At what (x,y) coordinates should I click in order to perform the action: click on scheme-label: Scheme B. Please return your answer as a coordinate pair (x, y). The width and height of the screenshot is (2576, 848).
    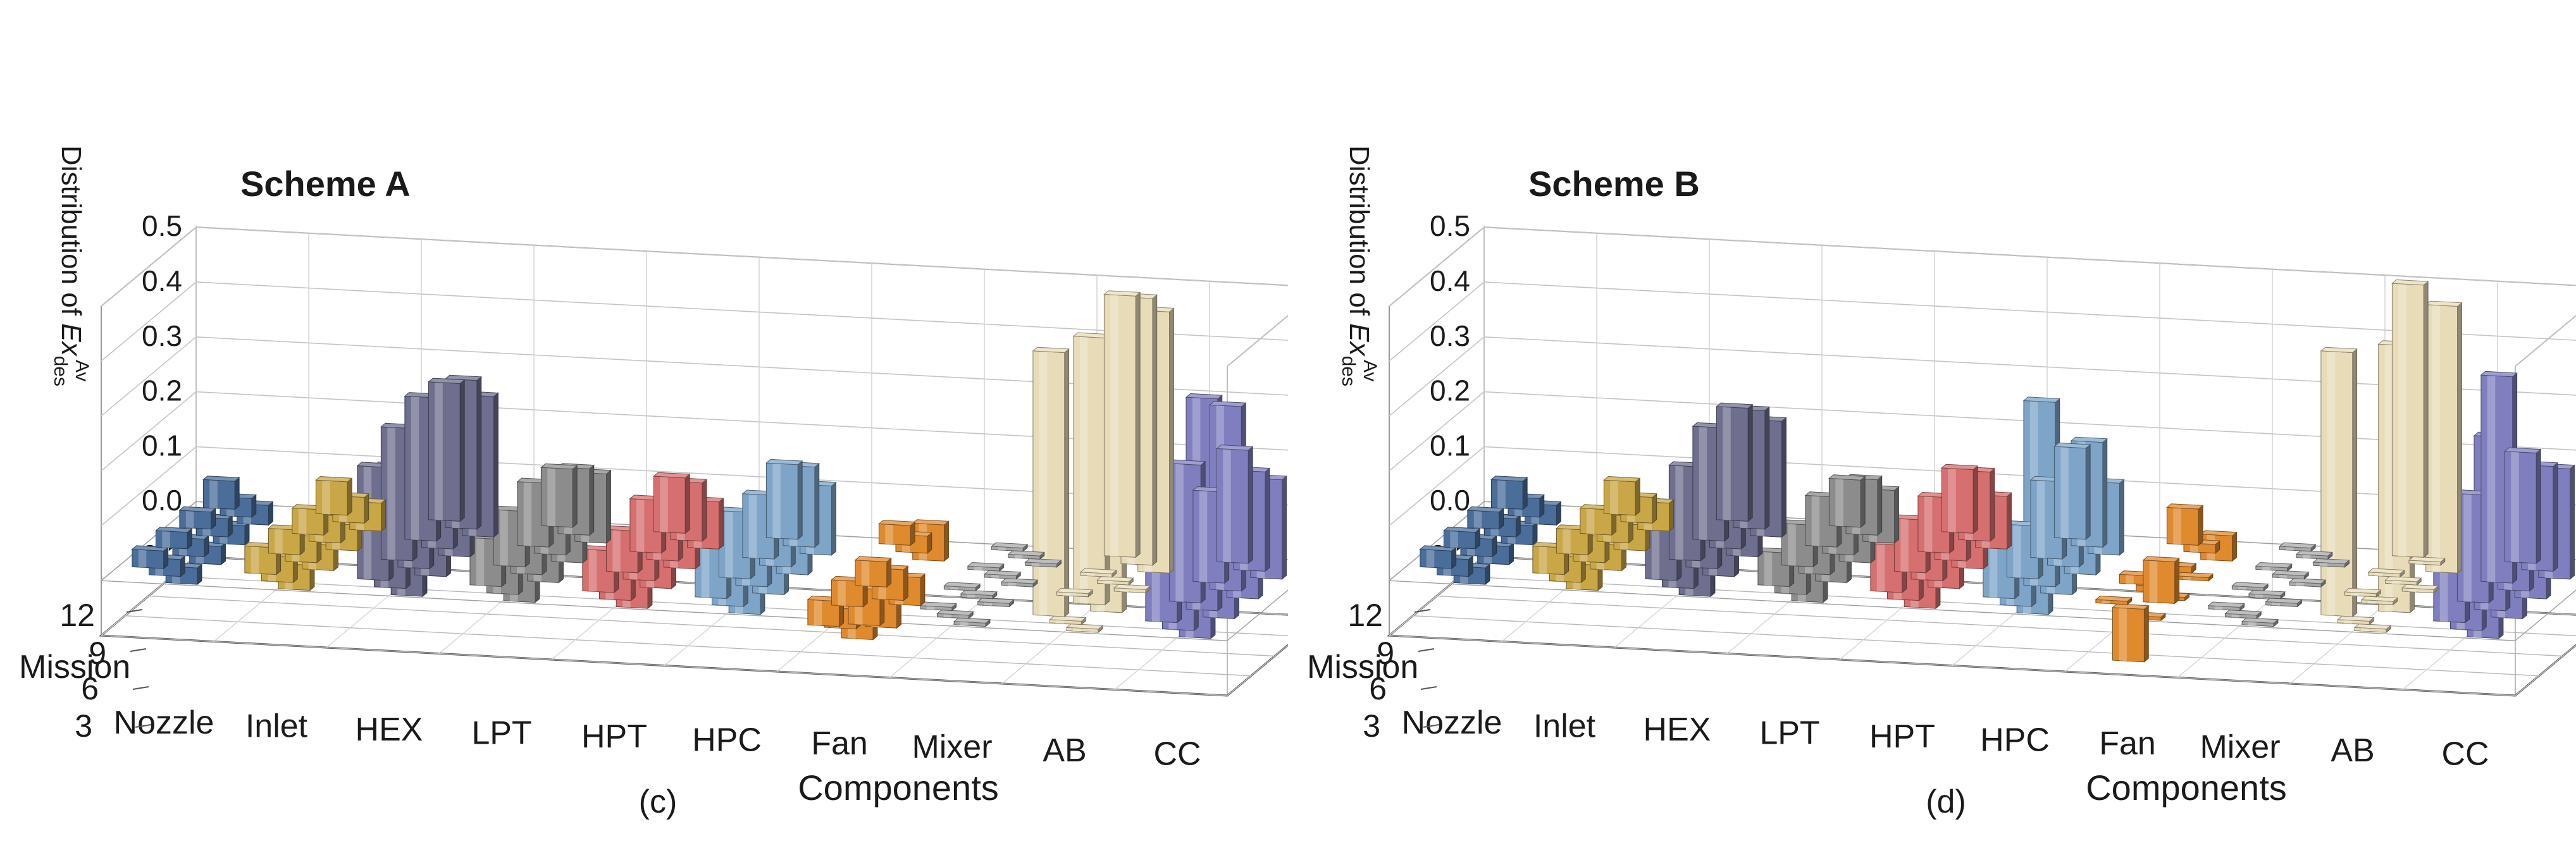
    Looking at the image, I should click on (1614, 184).